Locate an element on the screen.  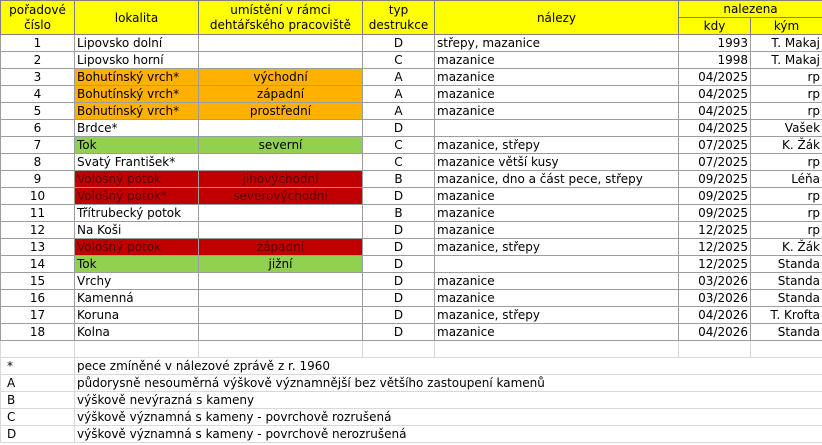
cell-finds: střepy, mazanice is located at coordinates (556, 43).